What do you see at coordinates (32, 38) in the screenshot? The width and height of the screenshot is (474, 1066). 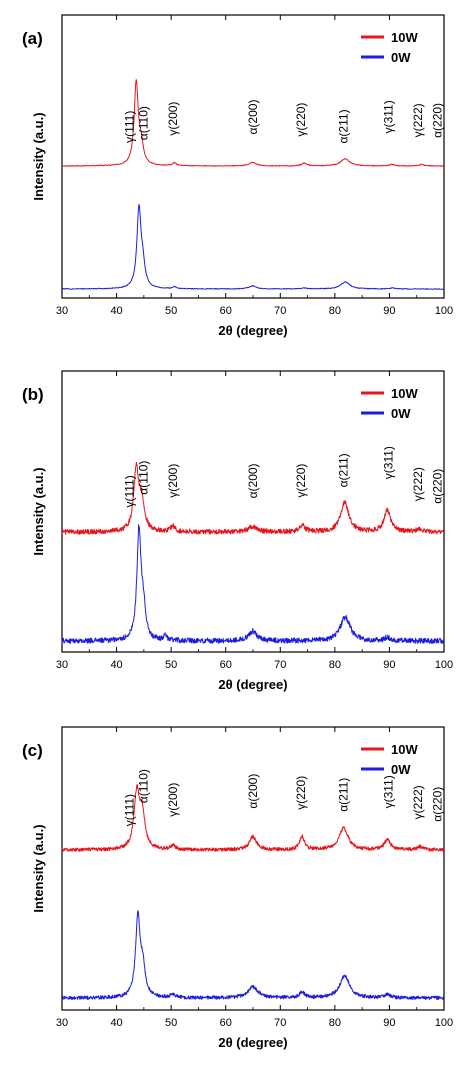 I see `panel-label: (a)` at bounding box center [32, 38].